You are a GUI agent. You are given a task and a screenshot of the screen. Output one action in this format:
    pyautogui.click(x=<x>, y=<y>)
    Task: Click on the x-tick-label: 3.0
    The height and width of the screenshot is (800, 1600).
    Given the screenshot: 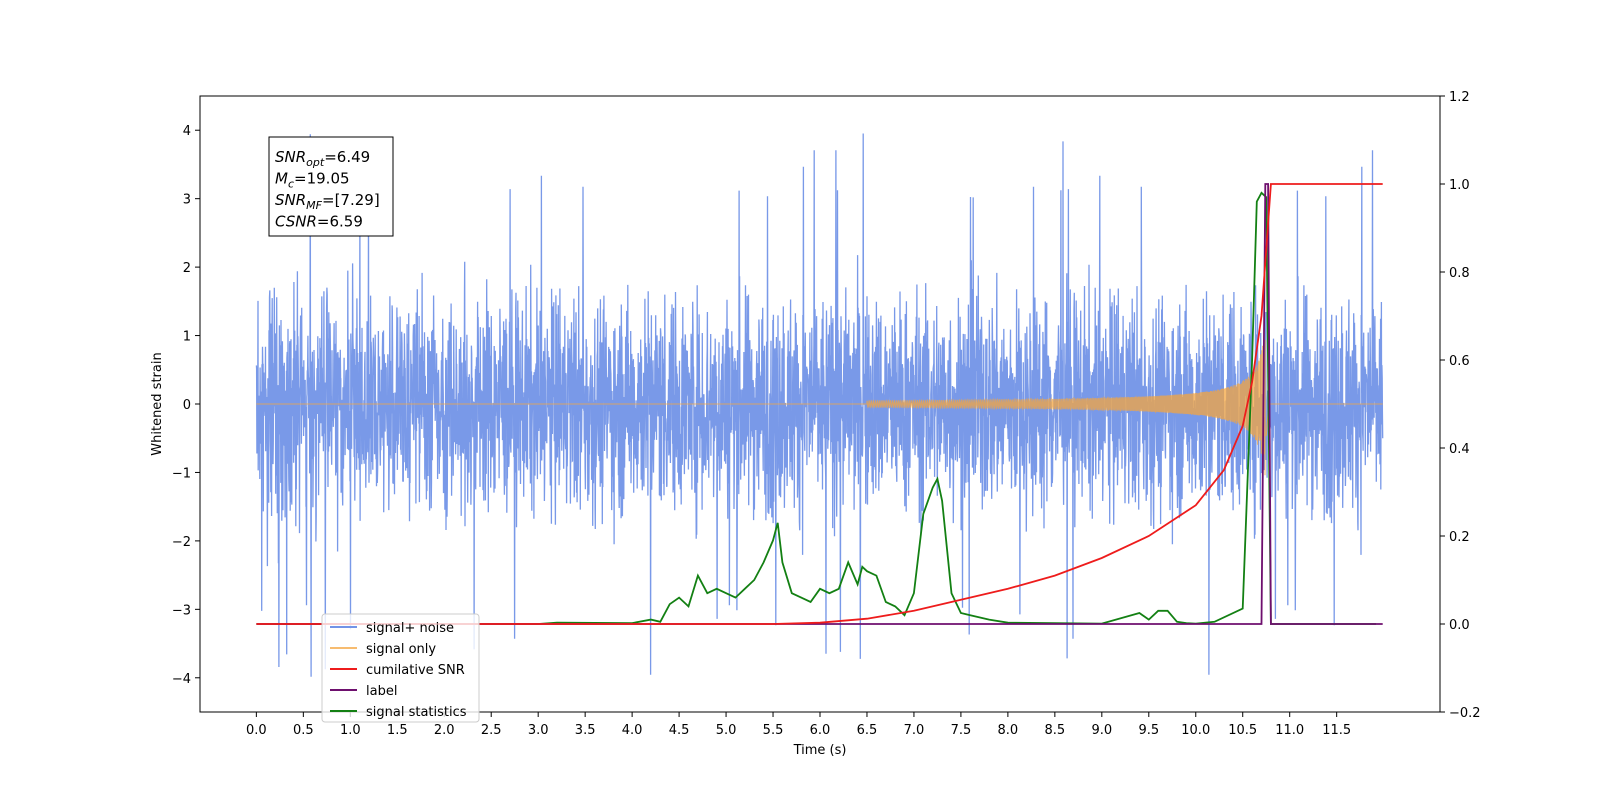 What is the action you would take?
    pyautogui.click(x=538, y=730)
    